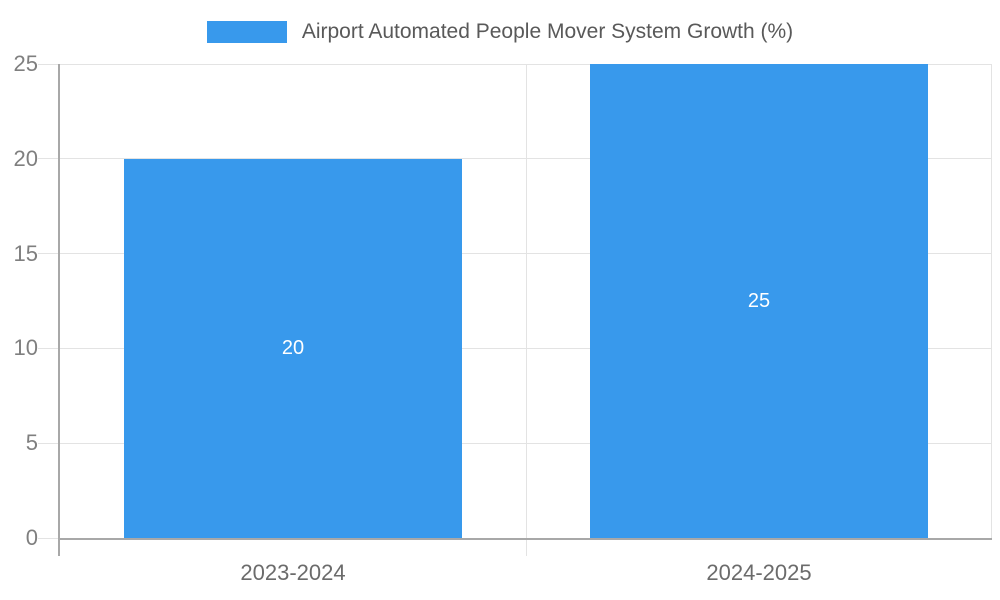 This screenshot has height=600, width=1000. Describe the element at coordinates (526, 301) in the screenshot. I see `gridline-category-boundary` at that location.